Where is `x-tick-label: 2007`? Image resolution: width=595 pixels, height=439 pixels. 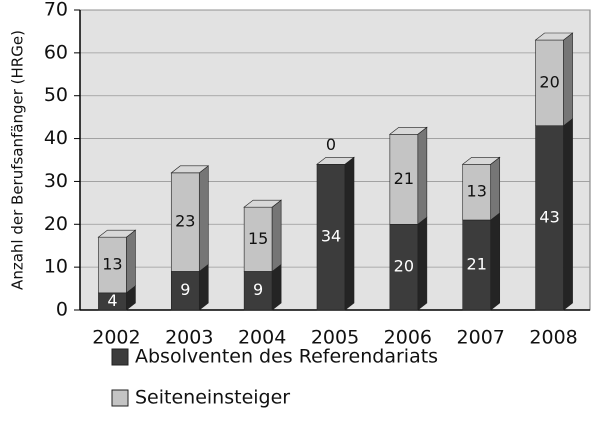
x-tick-label: 2007 is located at coordinates (481, 338).